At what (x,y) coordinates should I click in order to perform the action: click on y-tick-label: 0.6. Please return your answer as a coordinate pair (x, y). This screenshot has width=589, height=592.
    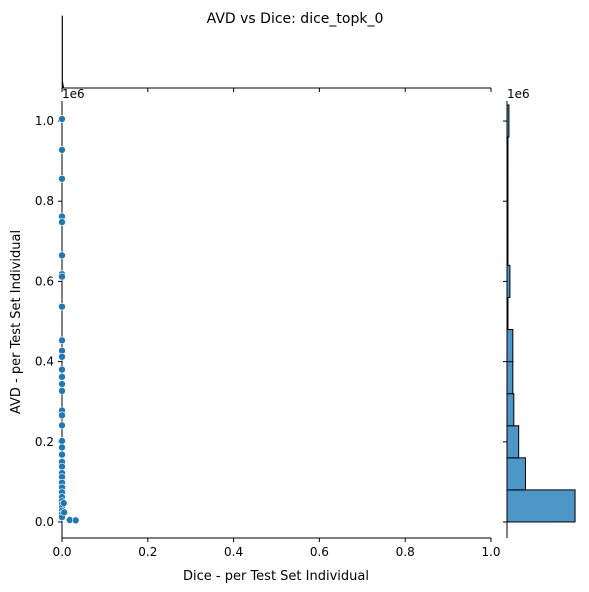
    Looking at the image, I should click on (44, 281).